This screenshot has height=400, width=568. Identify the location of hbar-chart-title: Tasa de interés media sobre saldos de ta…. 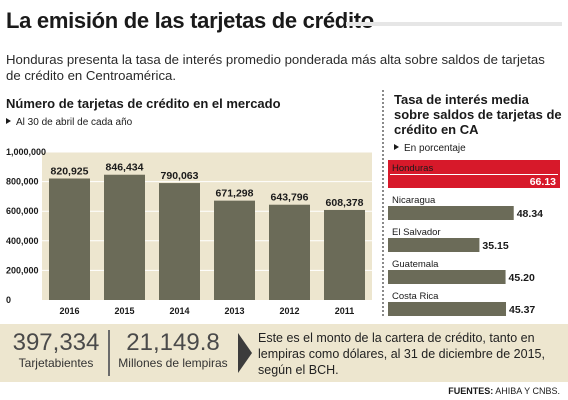
(478, 114).